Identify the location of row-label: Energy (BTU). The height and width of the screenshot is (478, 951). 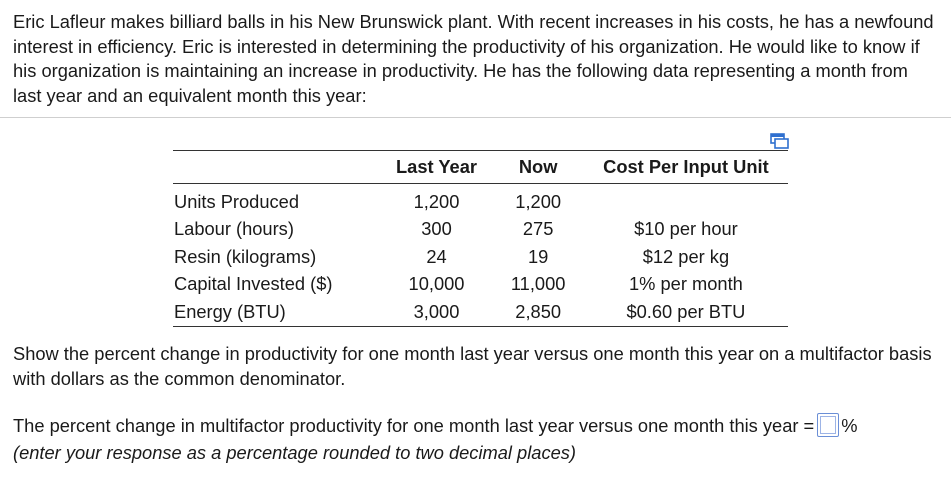
(277, 312).